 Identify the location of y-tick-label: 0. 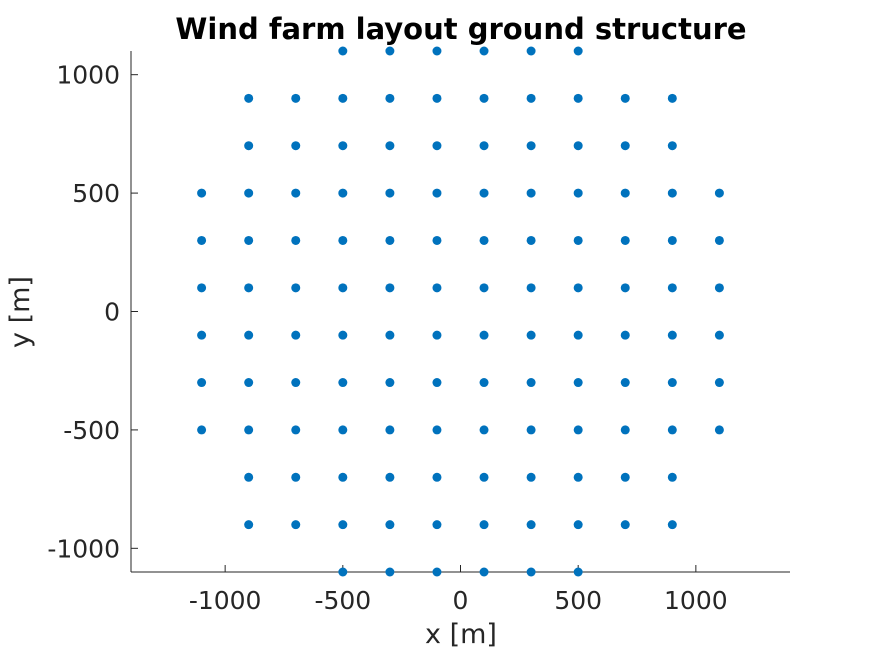
(112, 312).